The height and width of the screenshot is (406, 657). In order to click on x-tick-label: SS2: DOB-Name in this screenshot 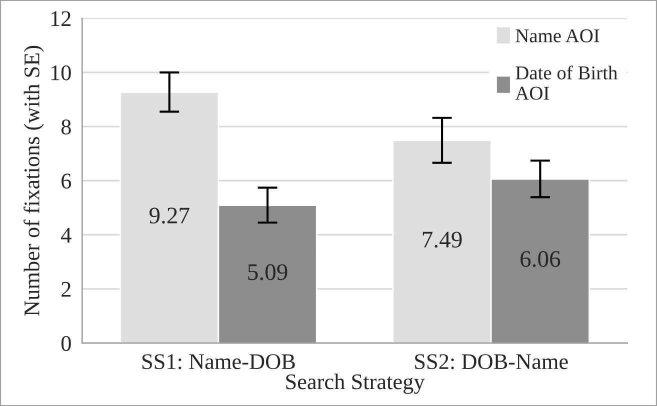, I will do `click(491, 362)`.